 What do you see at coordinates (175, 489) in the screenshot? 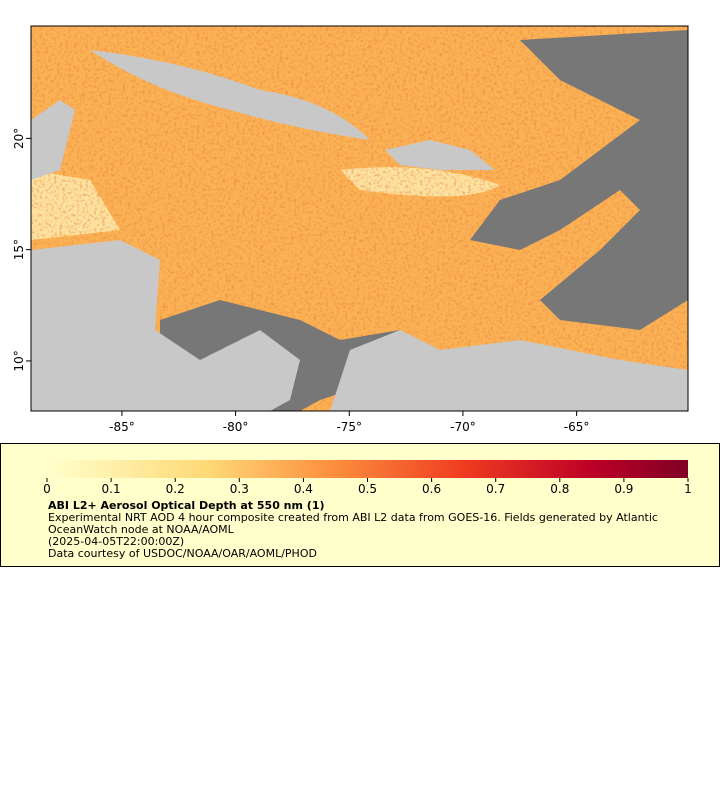
I see `colorbar-tick-label: 0.2` at bounding box center [175, 489].